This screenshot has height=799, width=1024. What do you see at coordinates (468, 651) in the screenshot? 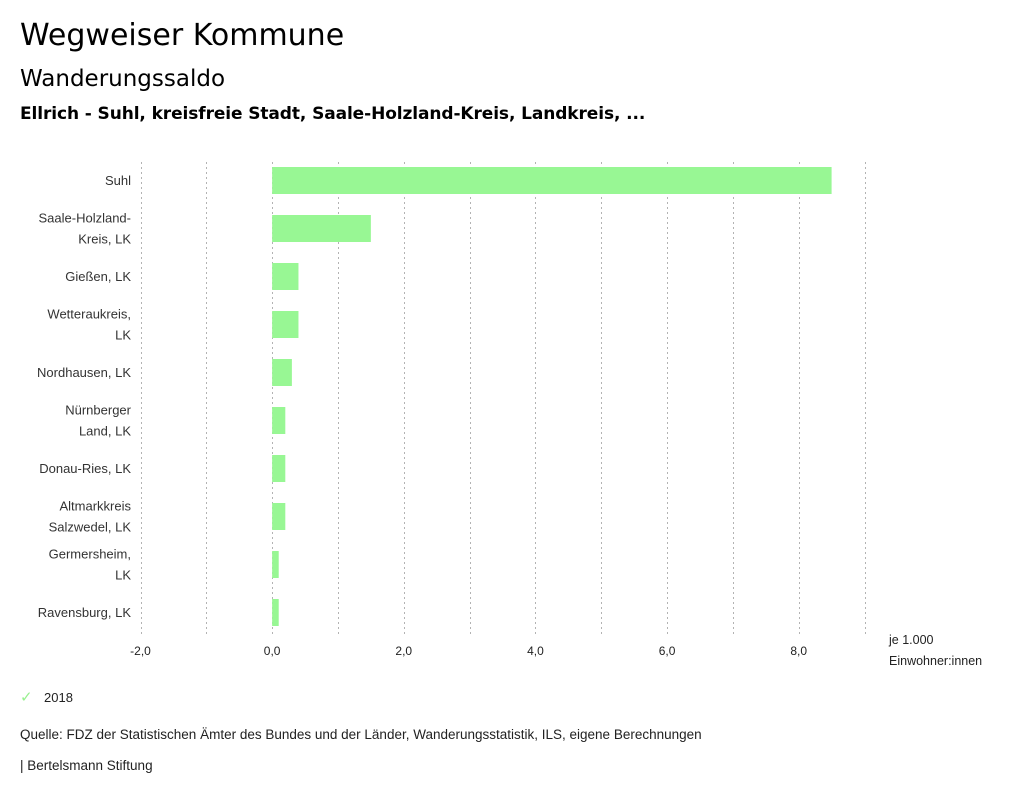
I see `x-axis-tick-labels: -2,0 0,0 2,0 4,0 6,0 8,0` at bounding box center [468, 651].